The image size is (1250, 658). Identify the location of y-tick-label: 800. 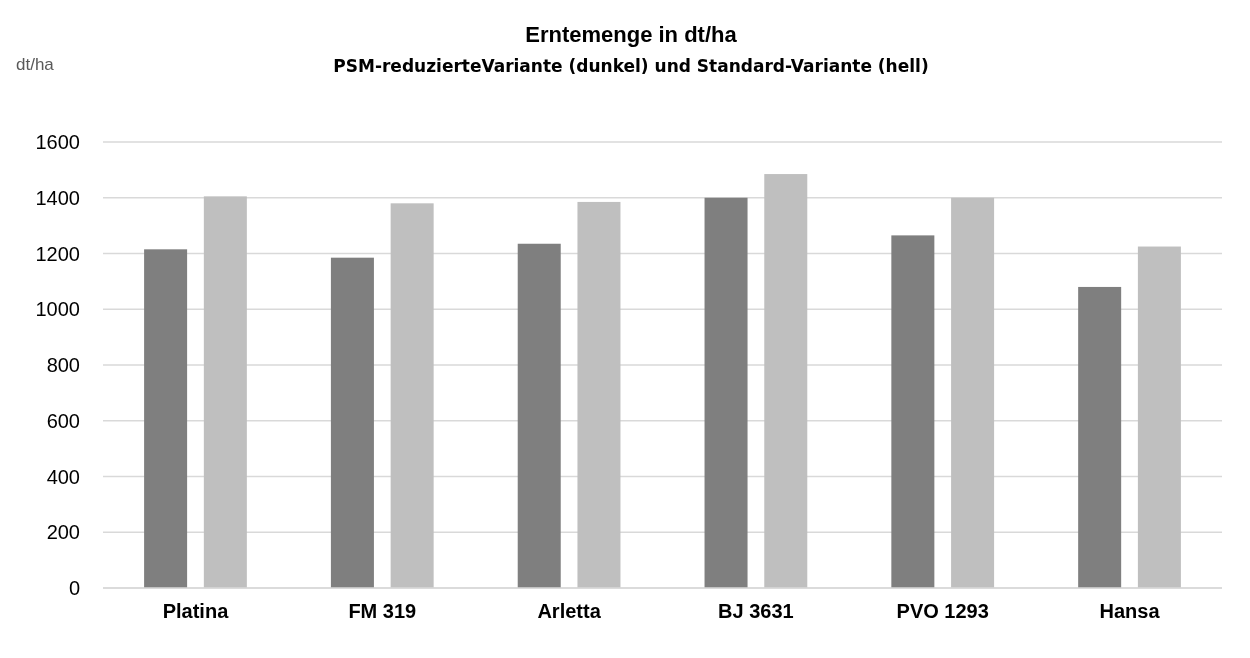
(63, 365).